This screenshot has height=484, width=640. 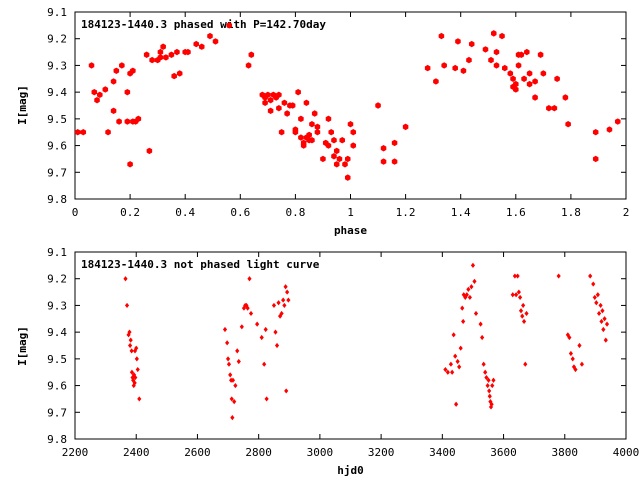 I want to click on x-tick-label: 1.4, so click(x=461, y=212).